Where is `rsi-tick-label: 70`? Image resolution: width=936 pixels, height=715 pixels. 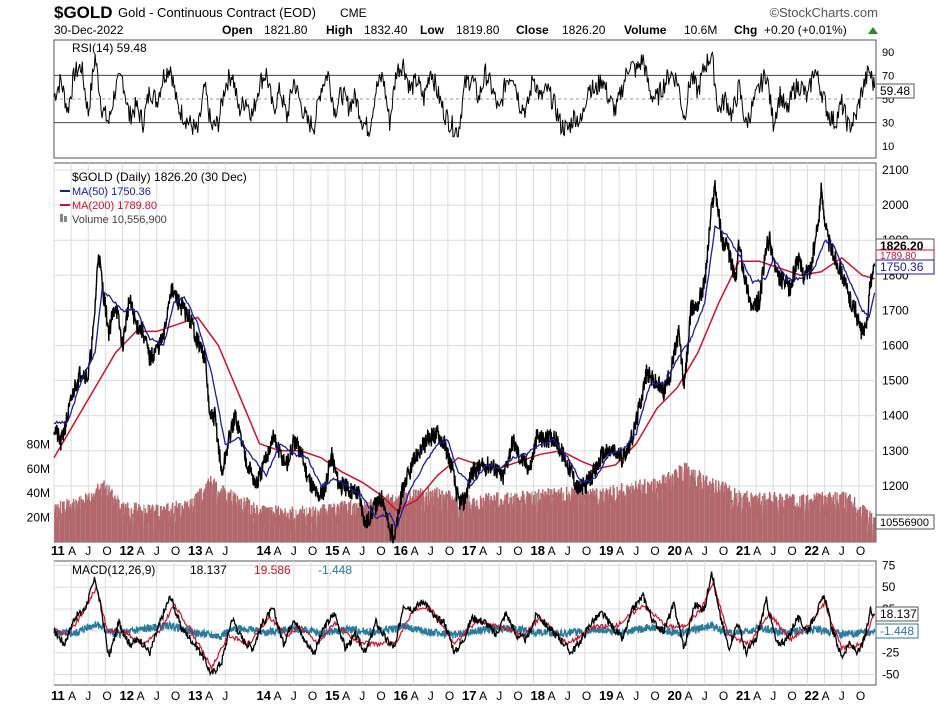 rsi-tick-label: 70 is located at coordinates (888, 76).